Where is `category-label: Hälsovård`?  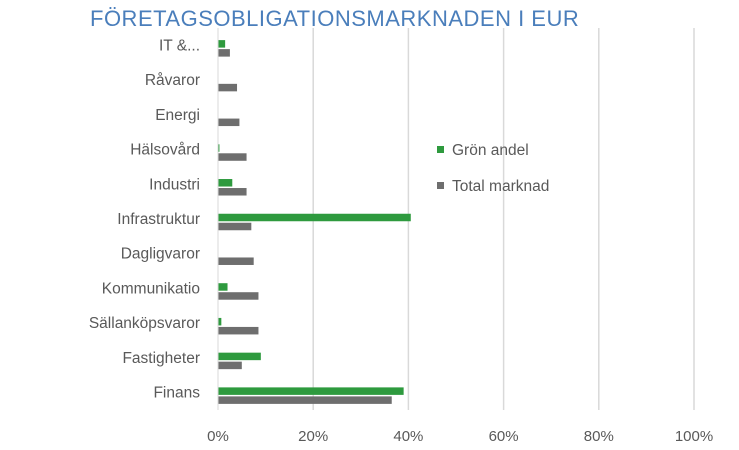
category-label: Hälsovård is located at coordinates (165, 150).